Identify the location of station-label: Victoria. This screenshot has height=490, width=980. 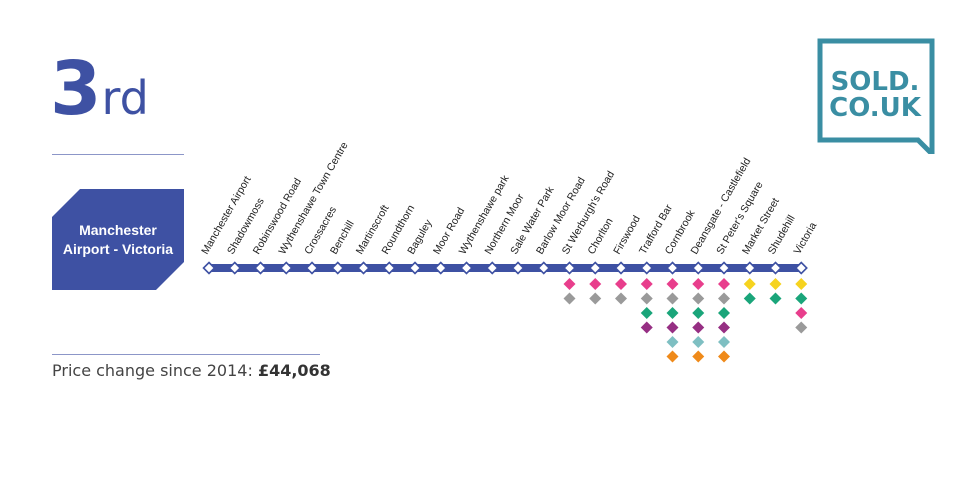
(805, 238).